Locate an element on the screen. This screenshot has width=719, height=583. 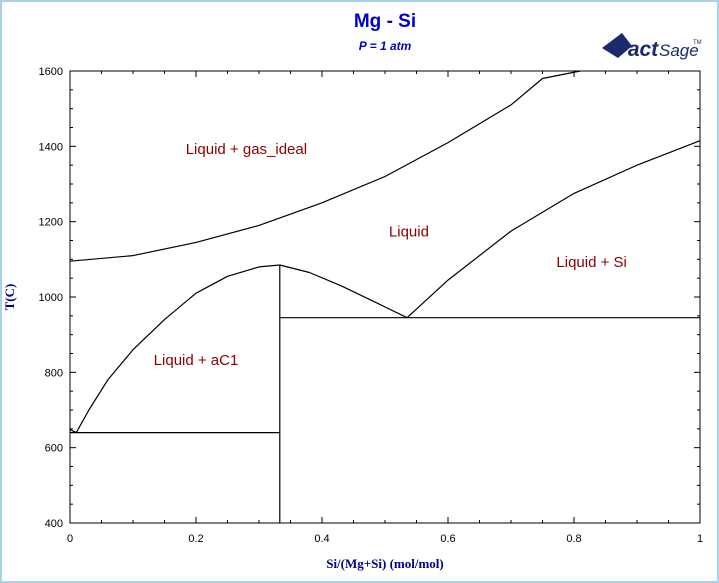
y-tick-label: 1200 is located at coordinates (51, 223).